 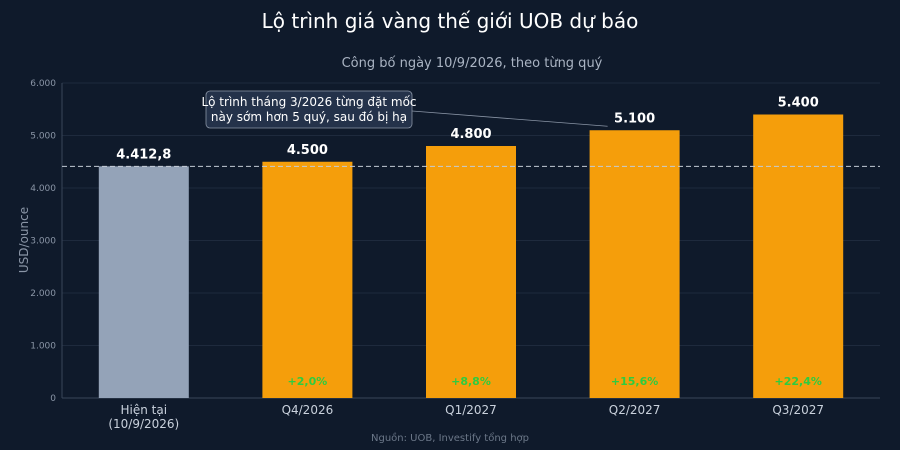 What do you see at coordinates (43, 189) in the screenshot?
I see `y-tick-label: 4.000` at bounding box center [43, 189].